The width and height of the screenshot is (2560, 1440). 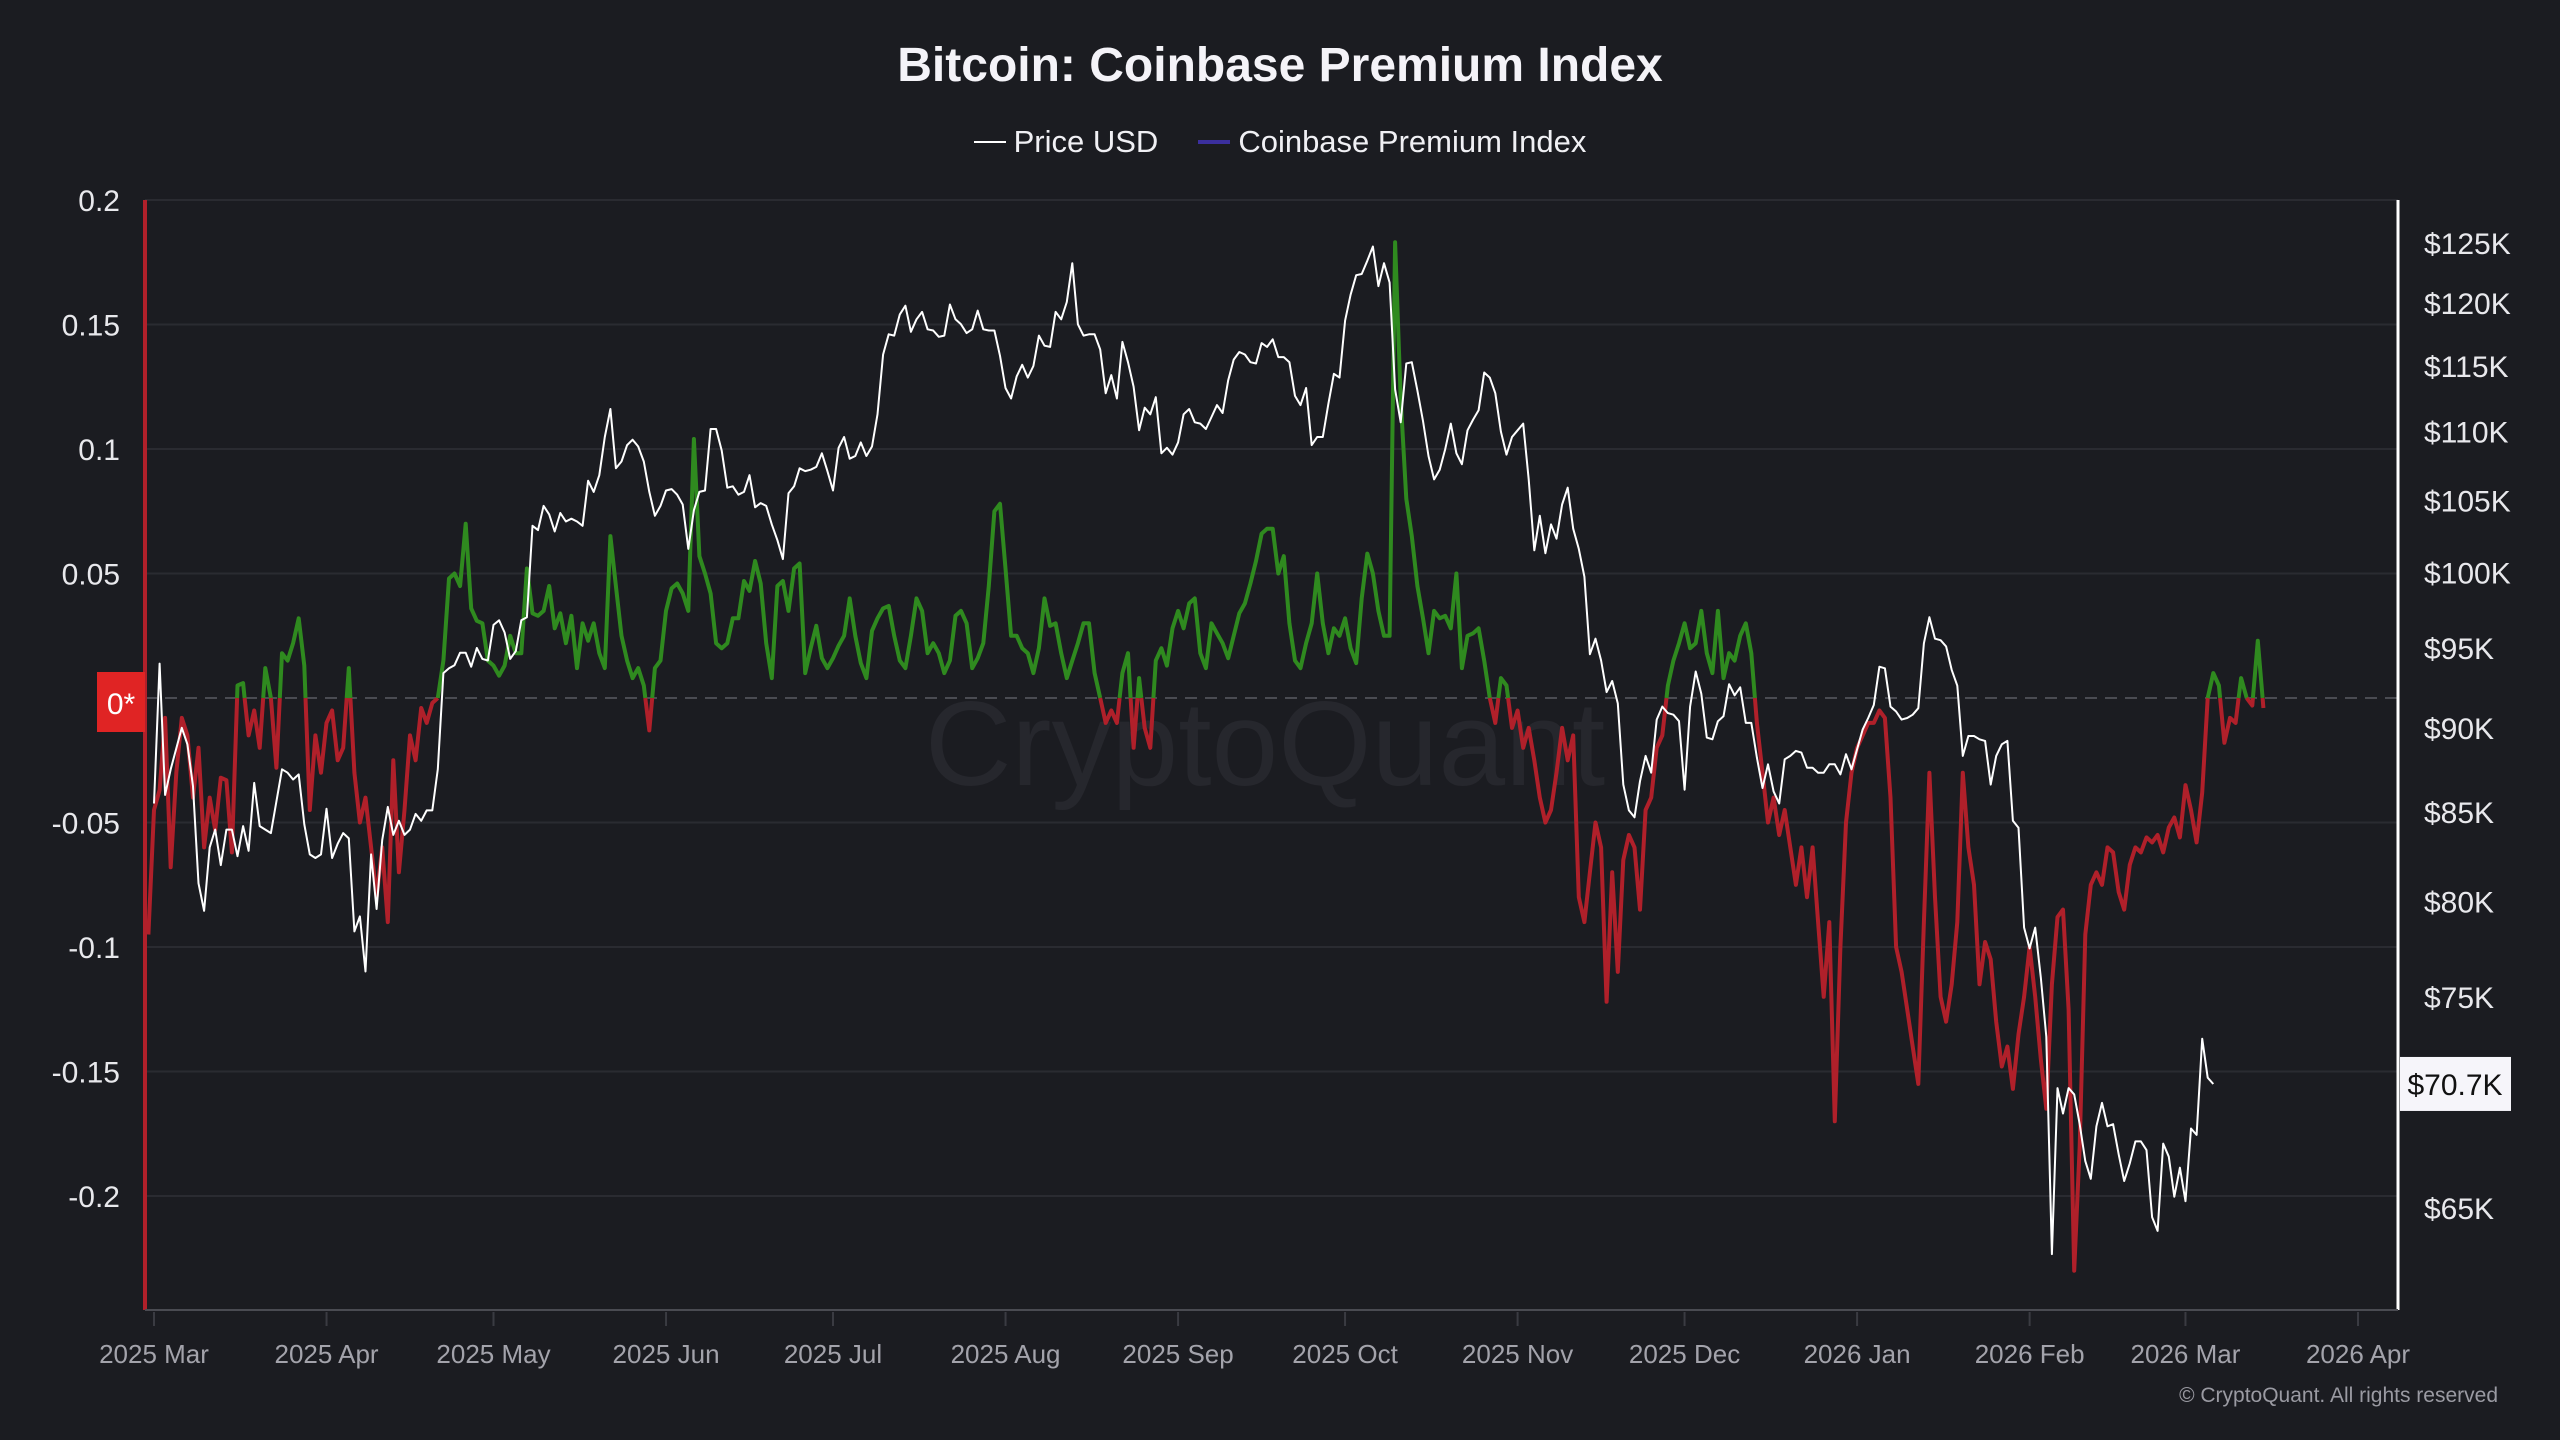 I want to click on chart-title: Bitcoin: Coinbase Premium Index, so click(x=1280, y=65).